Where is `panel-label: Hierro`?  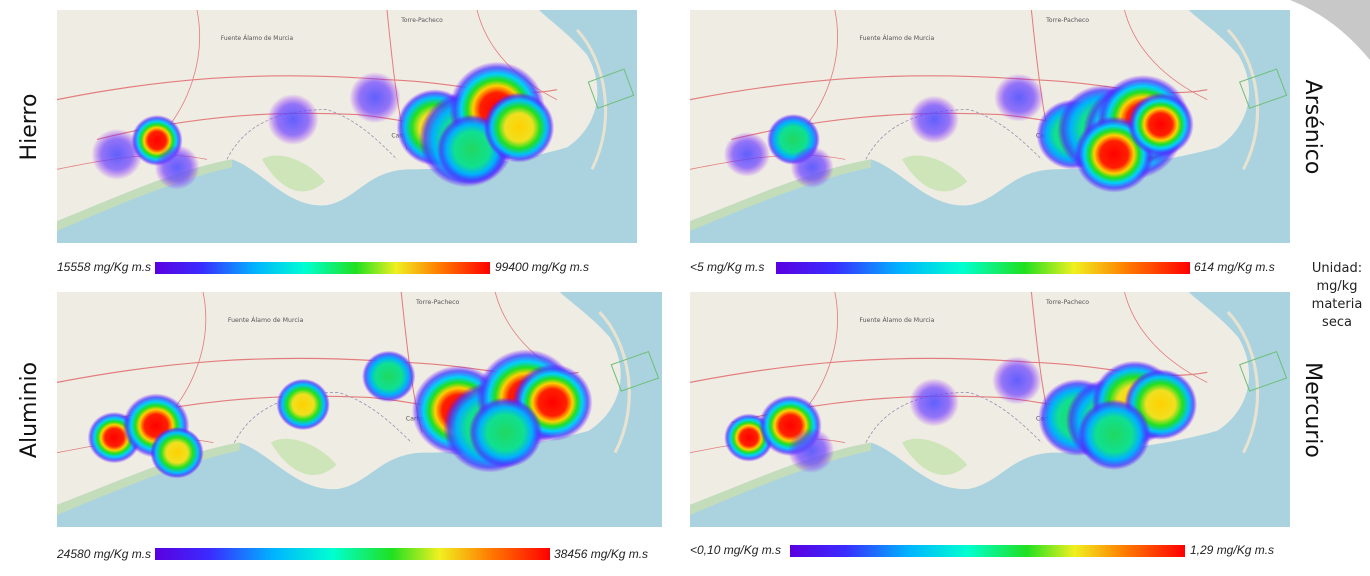 panel-label: Hierro is located at coordinates (29, 127).